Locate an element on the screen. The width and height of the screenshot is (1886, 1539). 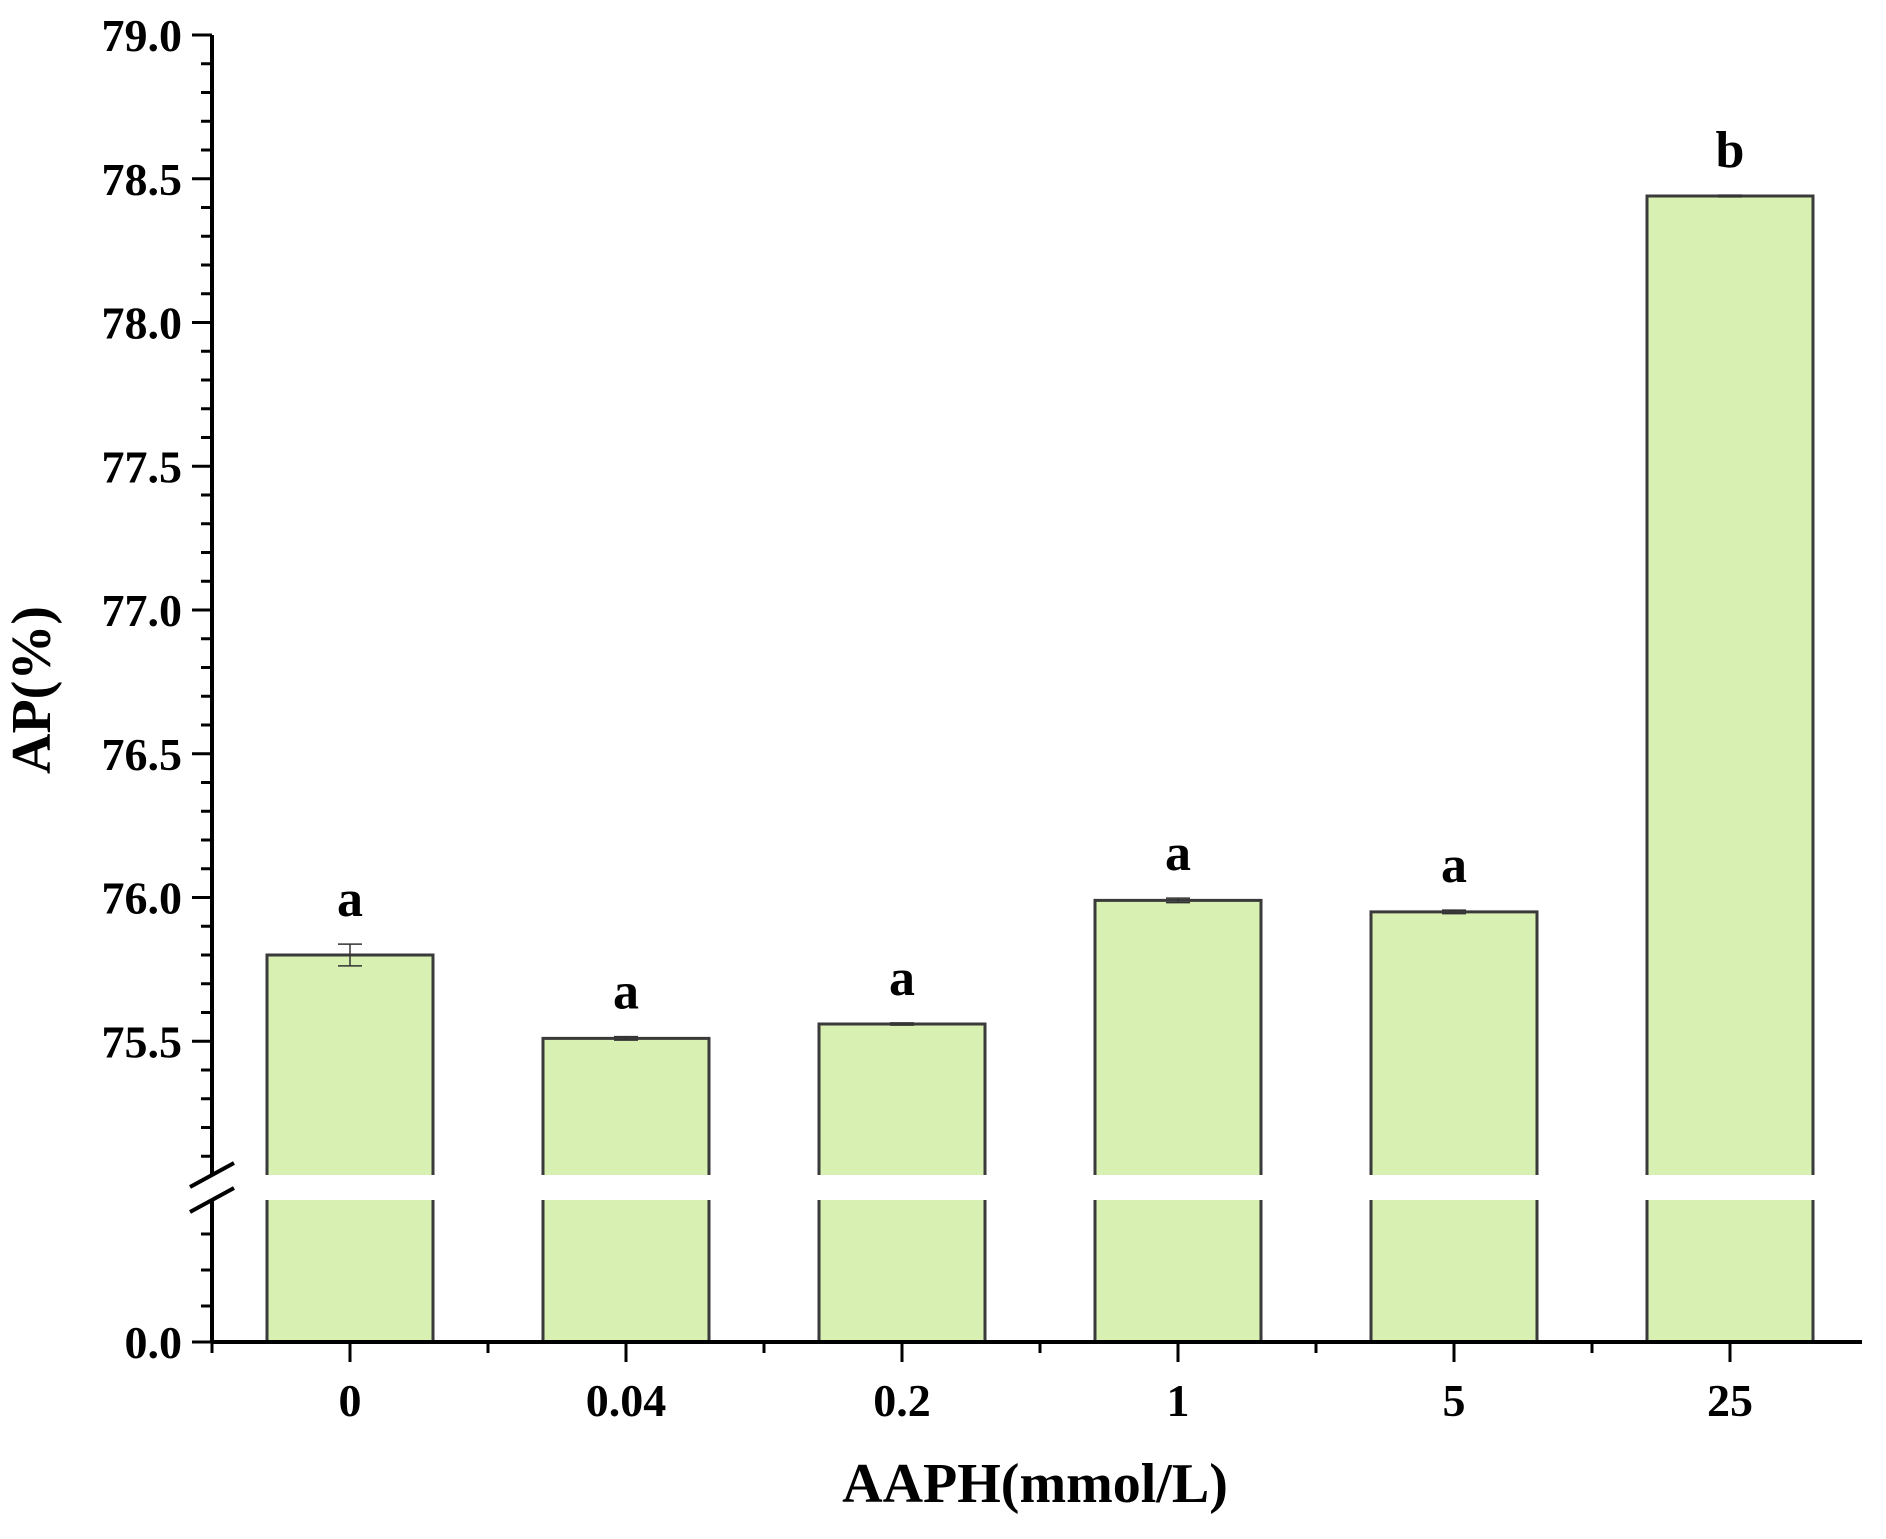
x-axis-title: AAPH(mmol/L) is located at coordinates (1035, 1484).